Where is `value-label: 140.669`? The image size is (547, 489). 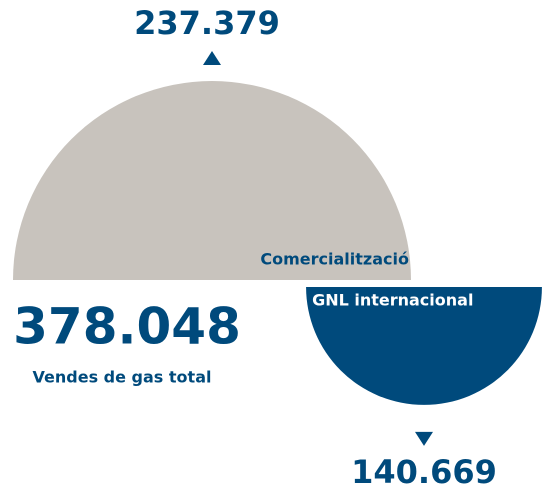
value-label: 140.669 is located at coordinates (424, 471).